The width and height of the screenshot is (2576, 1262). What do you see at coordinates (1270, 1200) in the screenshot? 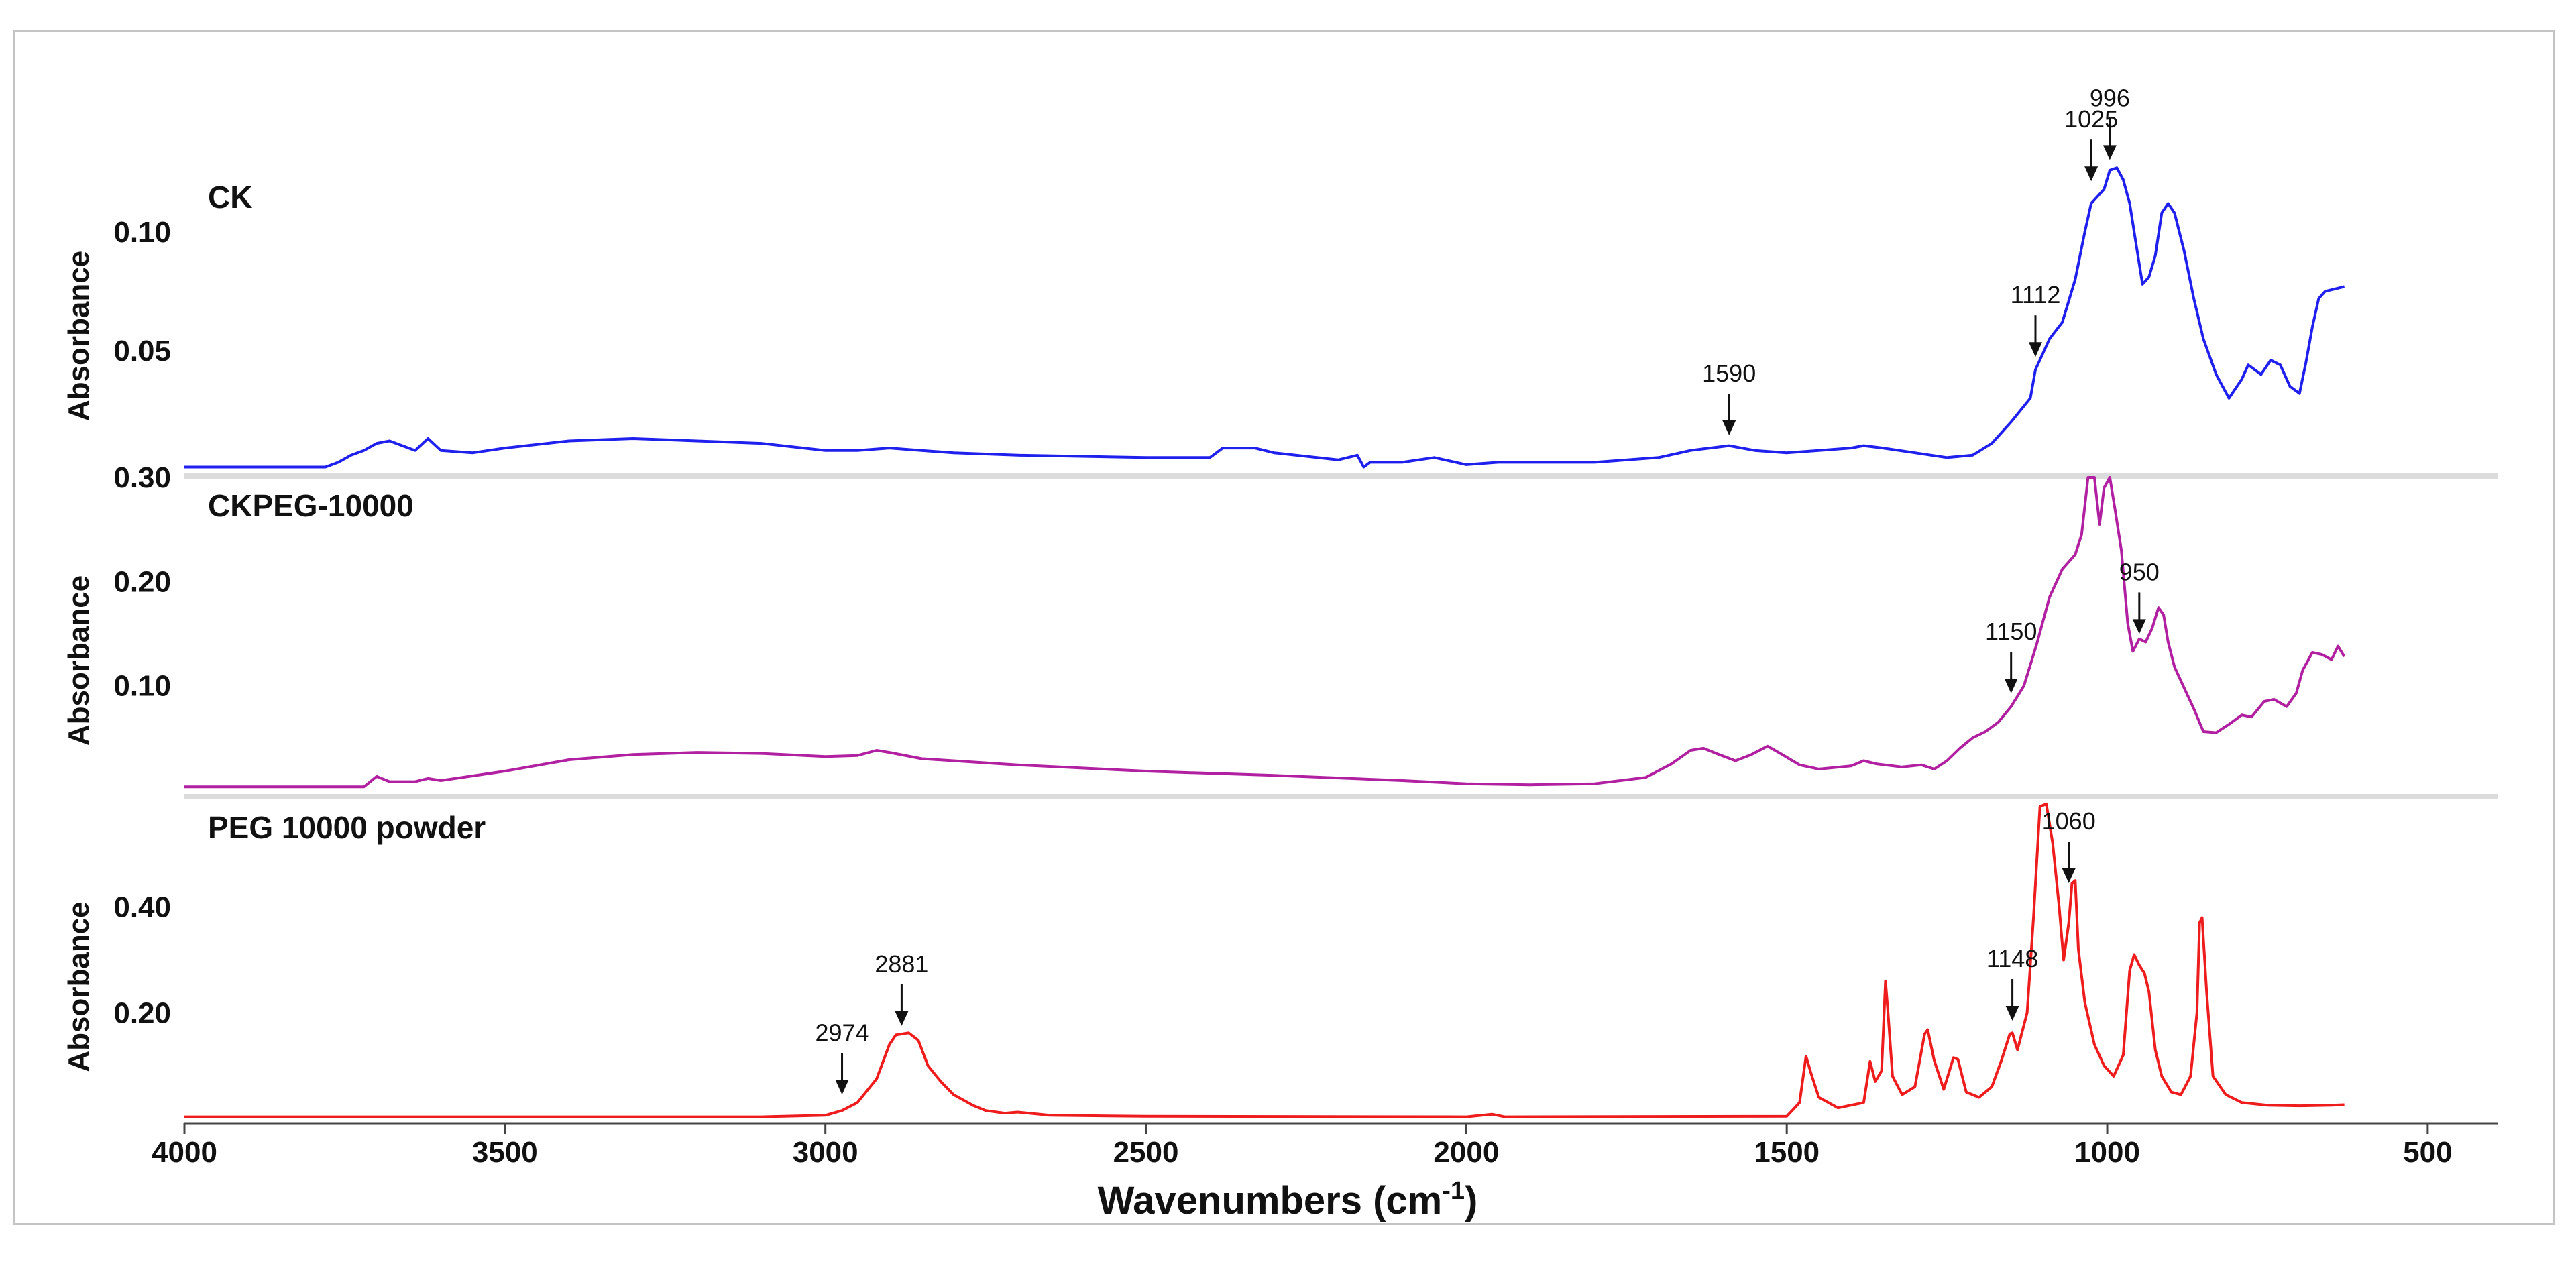
I see `x-axis-label-main: Wavenumbers (cm` at bounding box center [1270, 1200].